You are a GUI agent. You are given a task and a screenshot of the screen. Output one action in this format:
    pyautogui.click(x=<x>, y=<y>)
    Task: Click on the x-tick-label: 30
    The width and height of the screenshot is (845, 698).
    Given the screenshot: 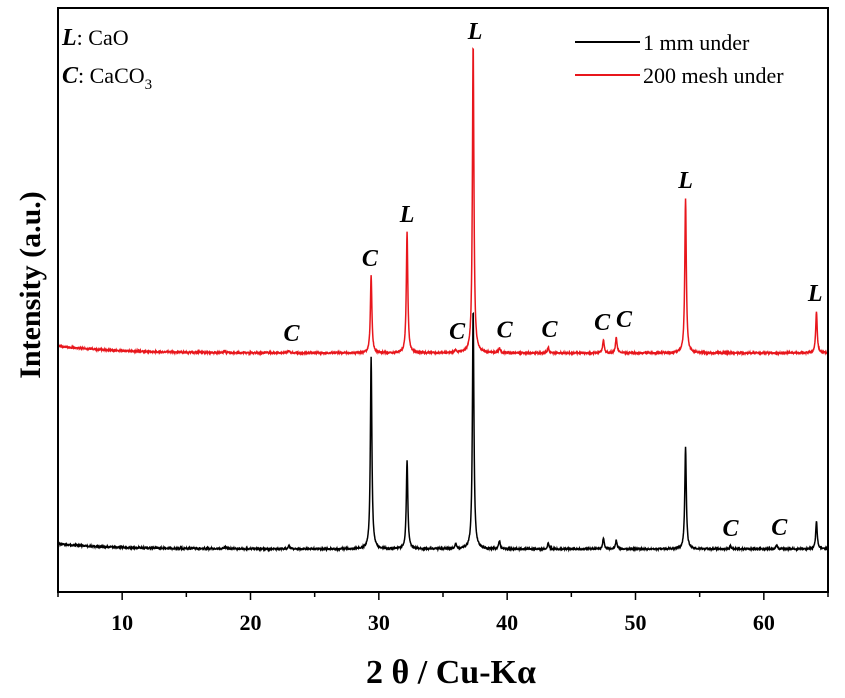 What is the action you would take?
    pyautogui.click(x=379, y=622)
    